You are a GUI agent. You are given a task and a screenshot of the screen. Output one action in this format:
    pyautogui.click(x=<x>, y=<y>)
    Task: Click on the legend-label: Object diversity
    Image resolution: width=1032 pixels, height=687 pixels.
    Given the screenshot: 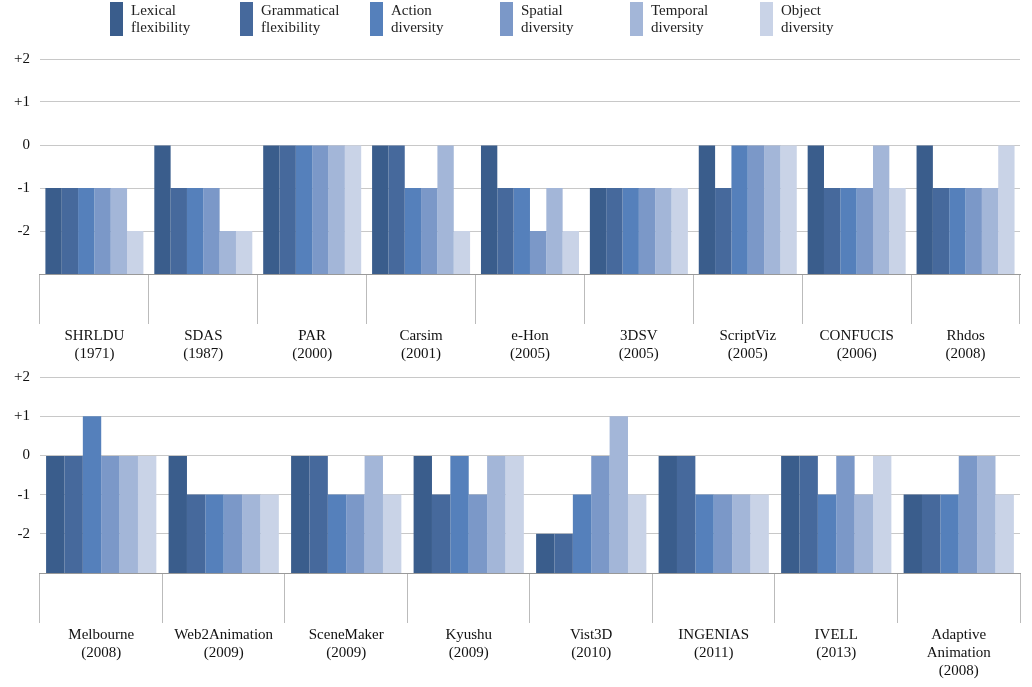 What is the action you would take?
    pyautogui.click(x=807, y=19)
    